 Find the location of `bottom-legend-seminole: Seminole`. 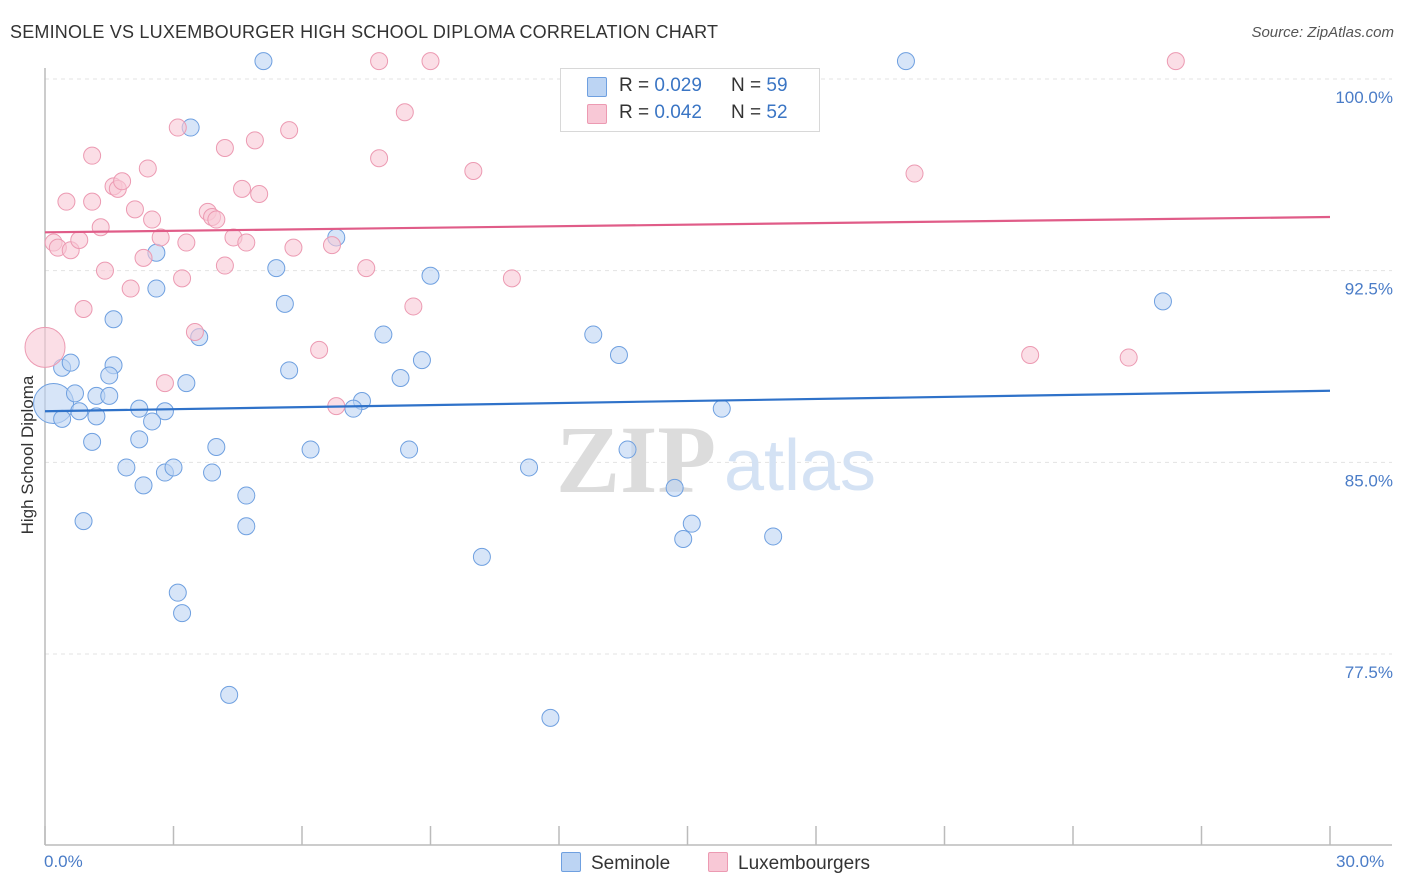

bottom-legend-seminole: Seminole is located at coordinates (615, 863).